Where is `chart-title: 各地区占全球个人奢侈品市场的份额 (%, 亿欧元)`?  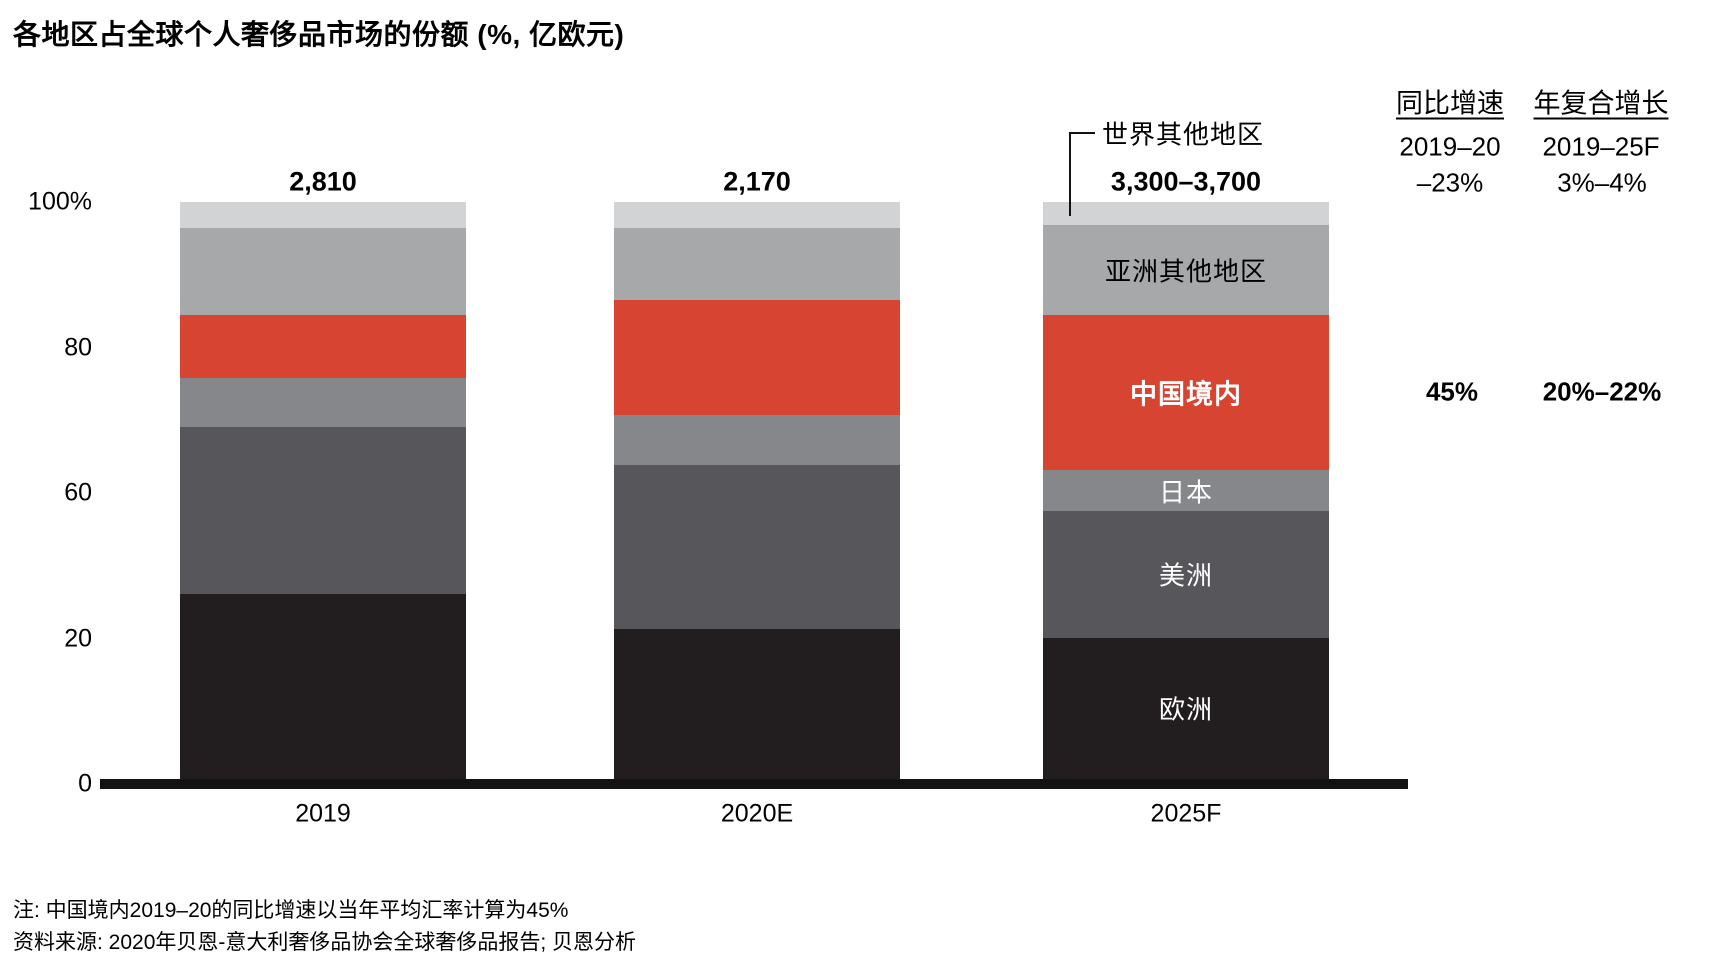
chart-title: 各地区占全球个人奢侈品市场的份额 (%, 亿欧元) is located at coordinates (319, 34).